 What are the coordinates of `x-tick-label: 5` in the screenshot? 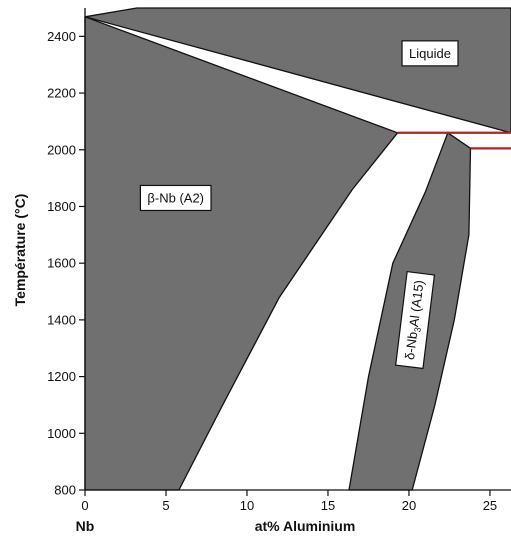 It's located at (165, 505).